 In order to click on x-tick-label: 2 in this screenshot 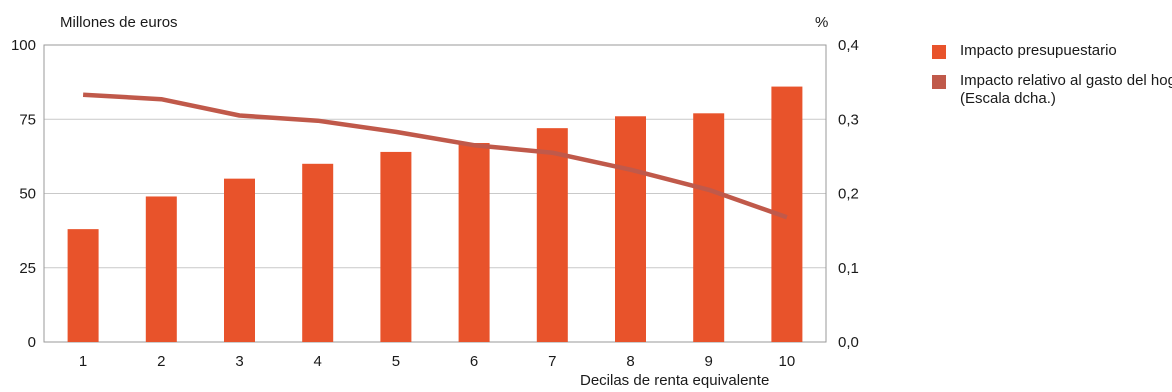, I will do `click(161, 361)`.